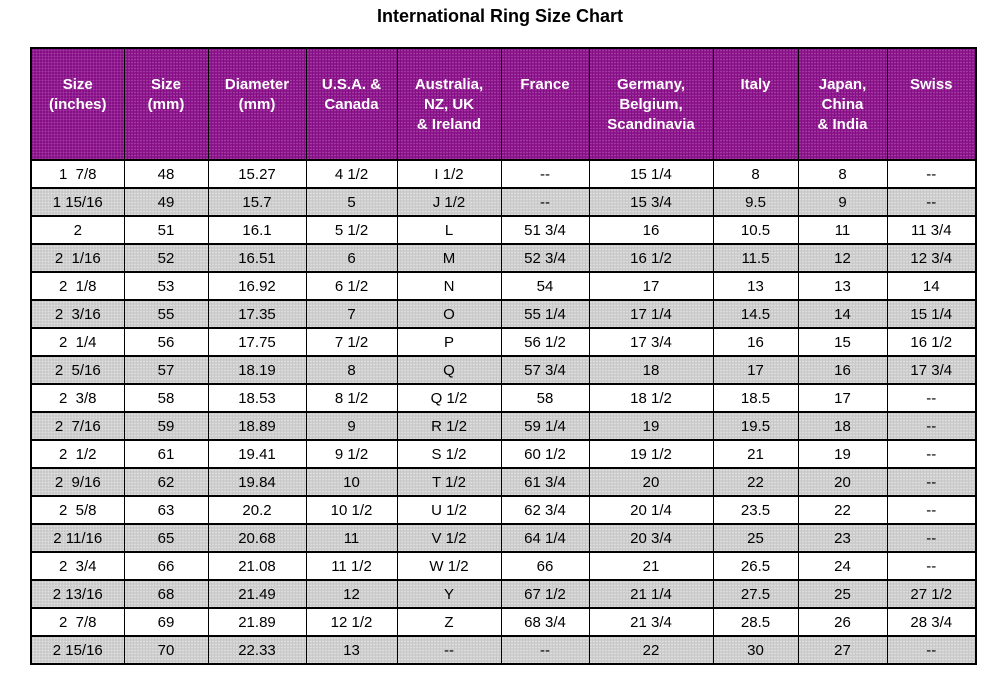 The image size is (1000, 693). I want to click on table-cell: 52 3/4, so click(545, 258).